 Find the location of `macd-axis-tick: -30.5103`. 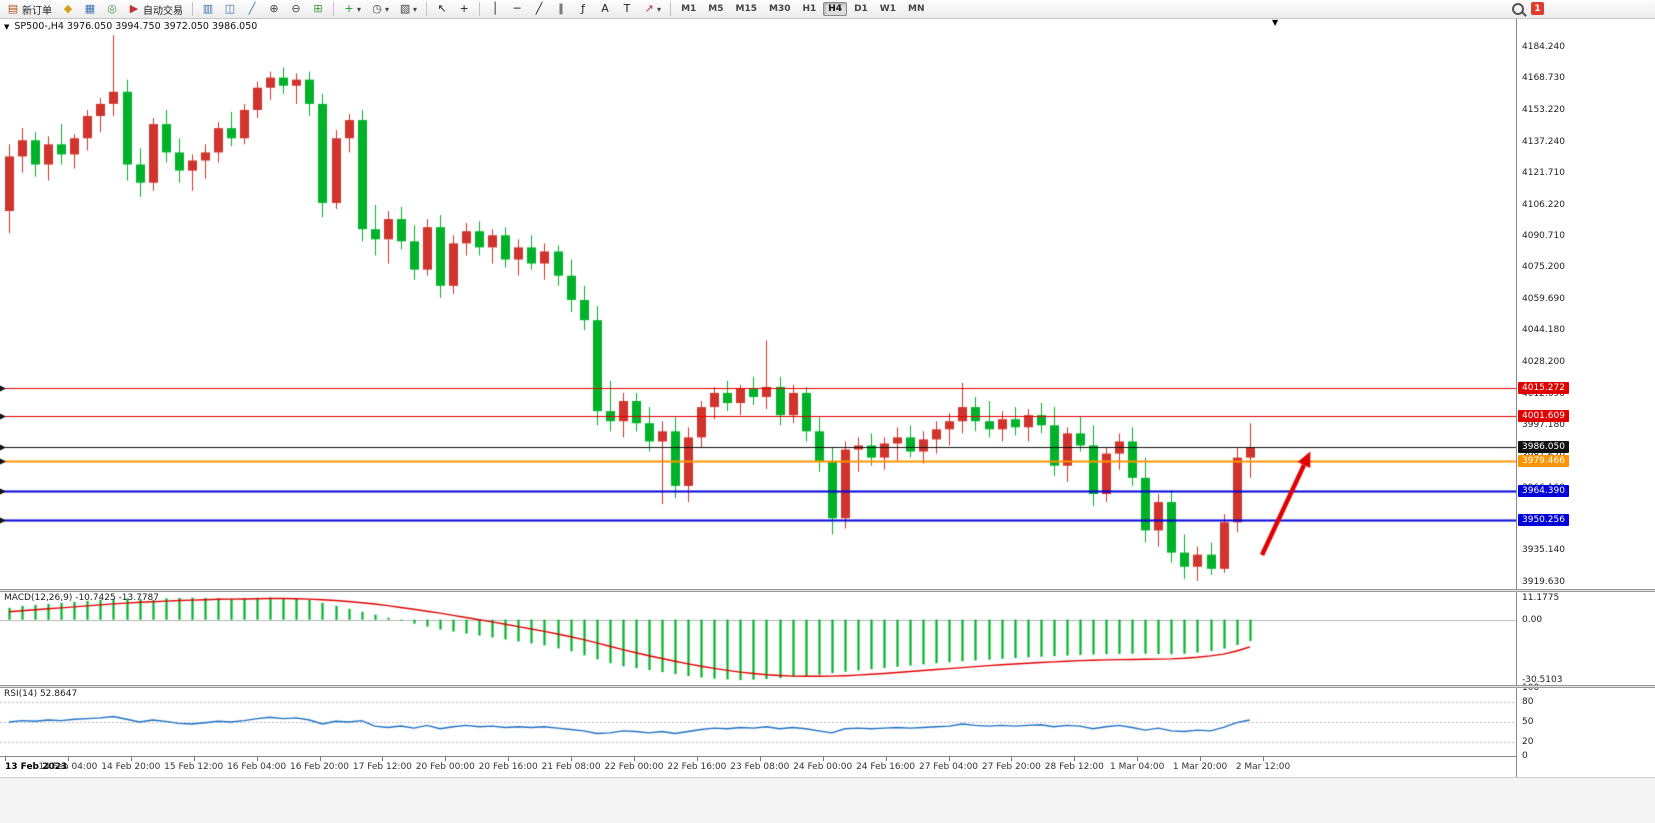

macd-axis-tick: -30.5103 is located at coordinates (1542, 680).